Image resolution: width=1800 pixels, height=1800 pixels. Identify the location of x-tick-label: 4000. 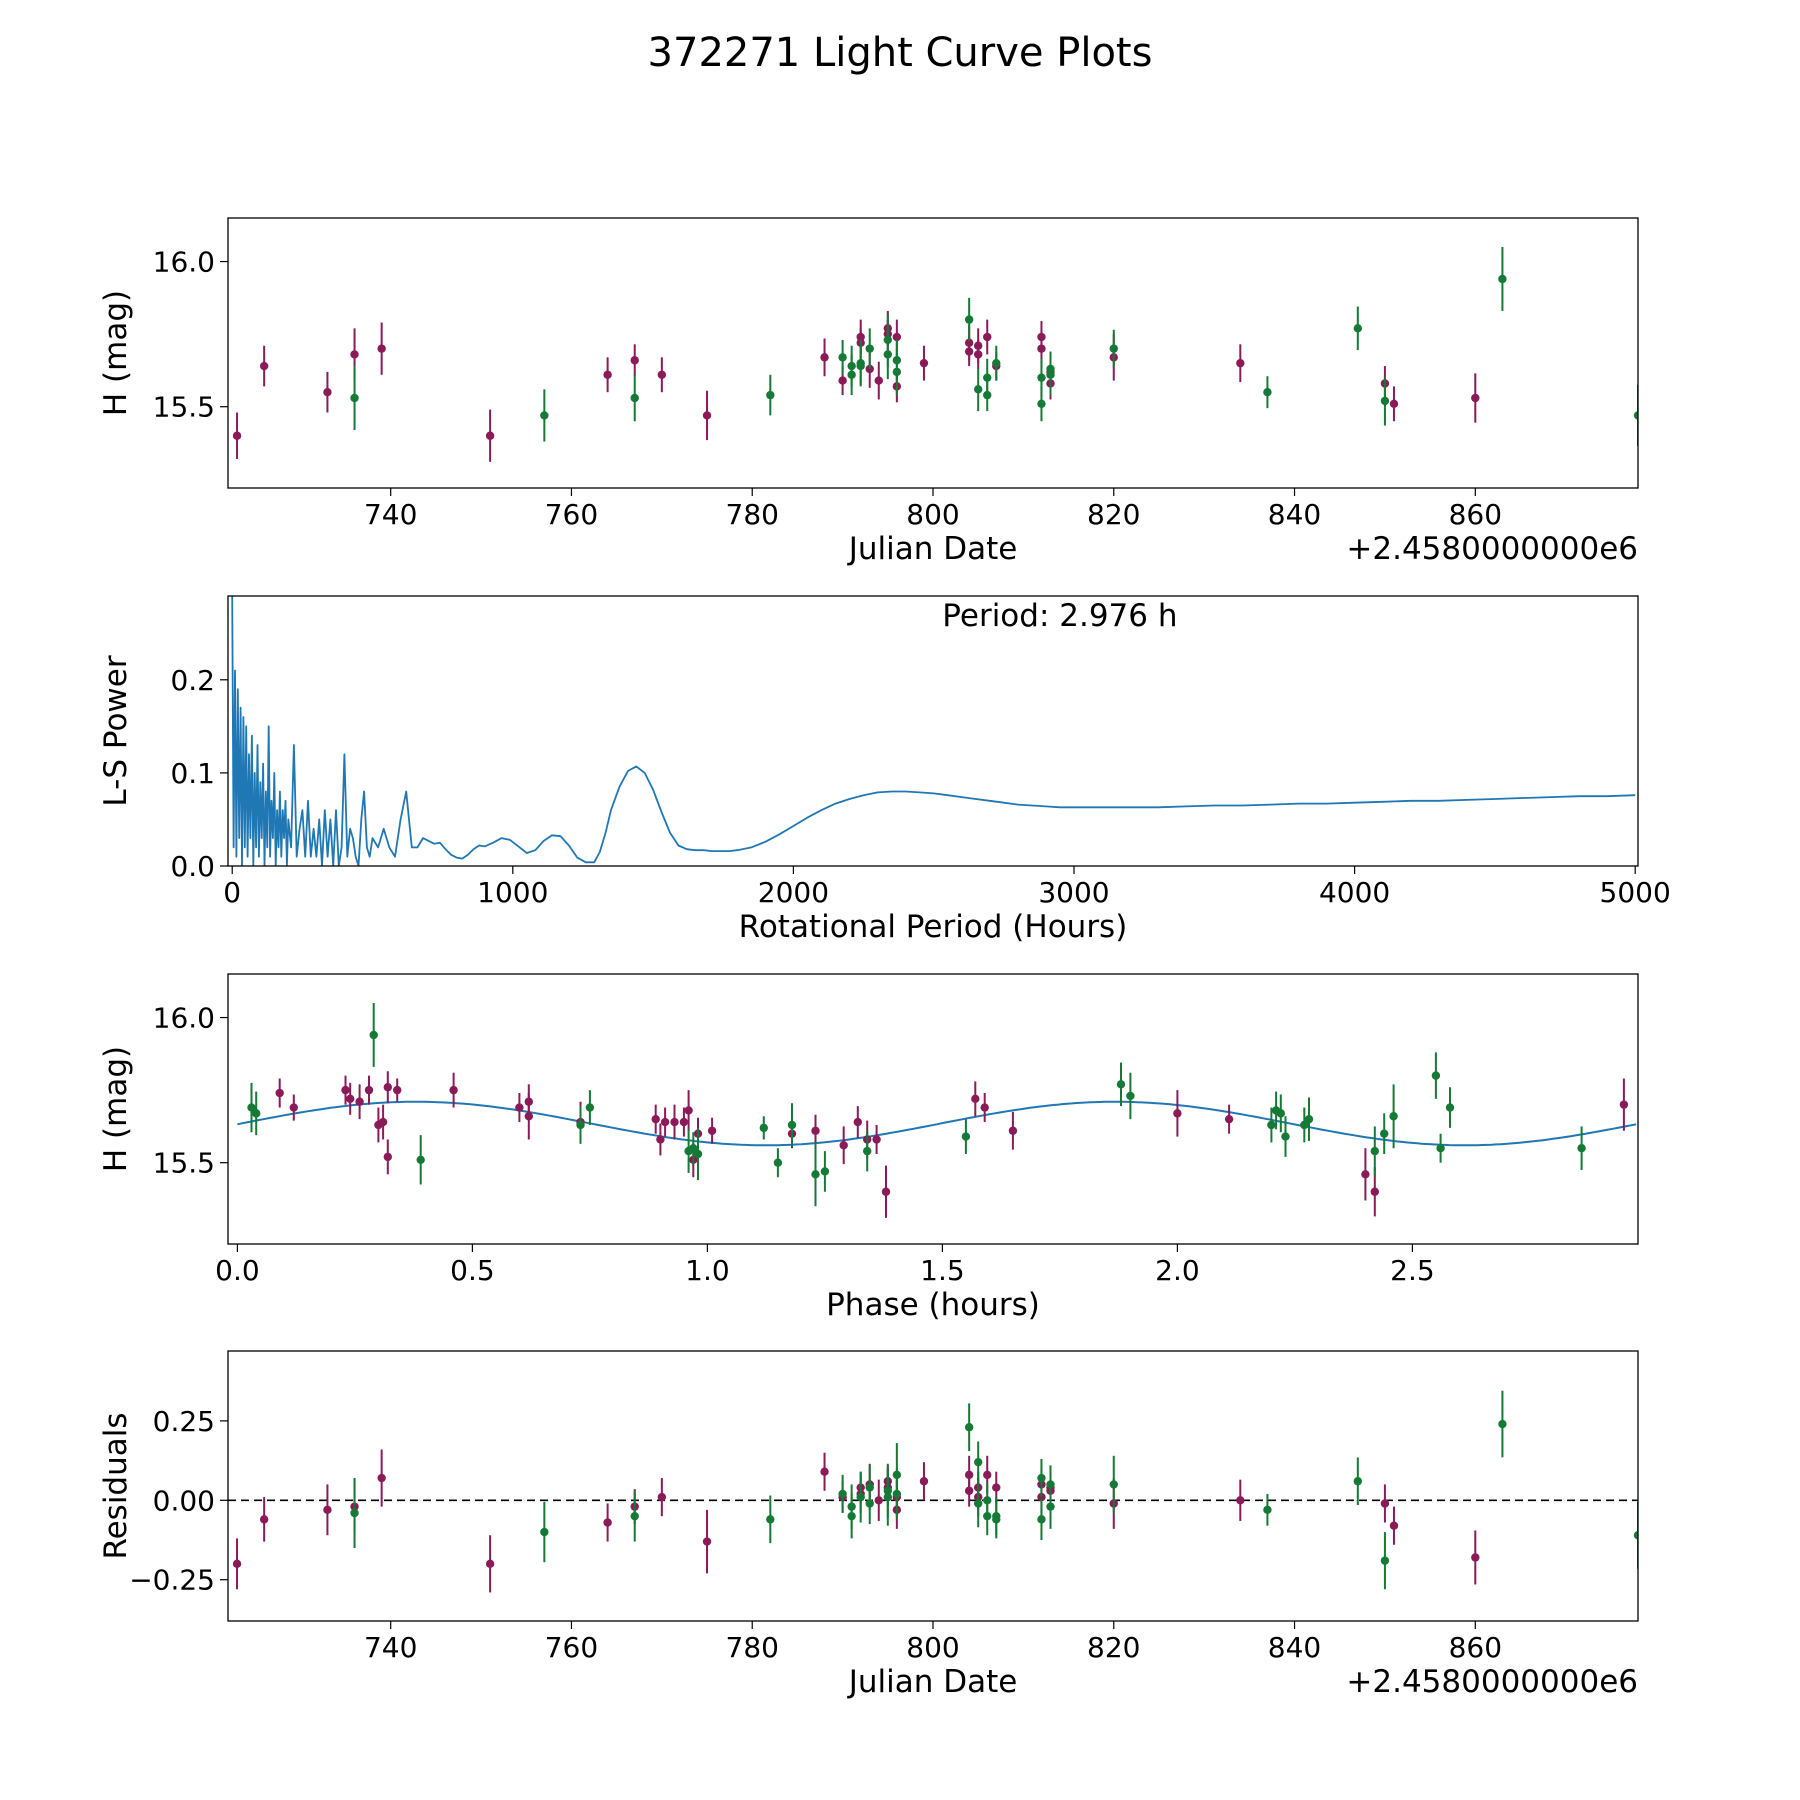
(1354, 892).